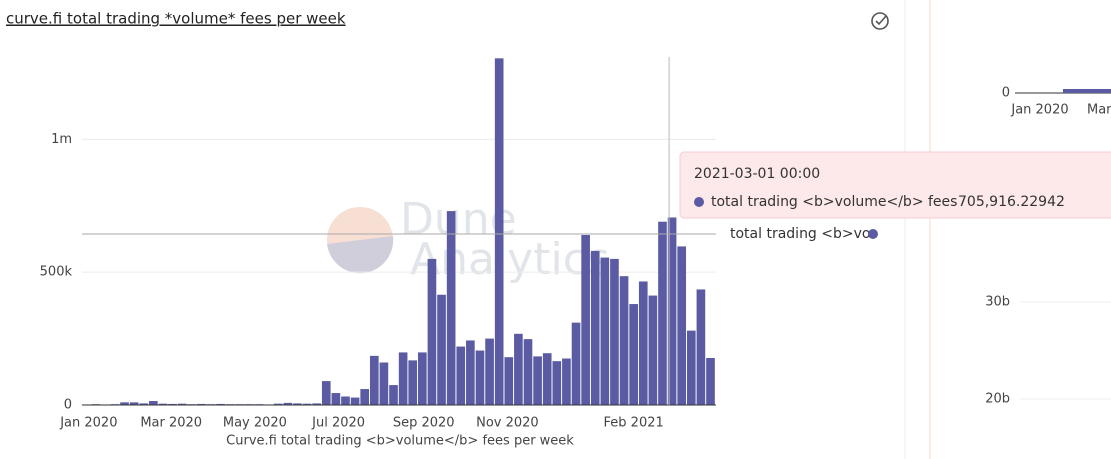  Describe the element at coordinates (895, 185) in the screenshot. I see `tooltip-box` at that location.